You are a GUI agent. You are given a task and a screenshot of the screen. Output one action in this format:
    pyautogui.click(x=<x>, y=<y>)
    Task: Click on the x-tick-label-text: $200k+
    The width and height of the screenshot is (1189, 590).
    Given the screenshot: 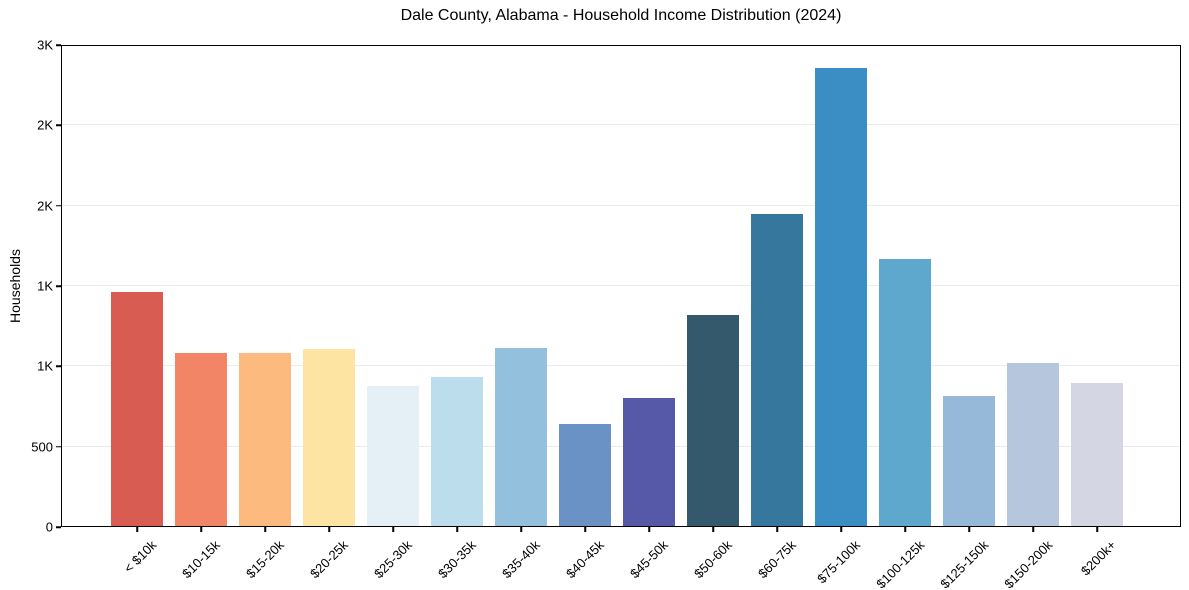 What is the action you would take?
    pyautogui.click(x=1098, y=558)
    